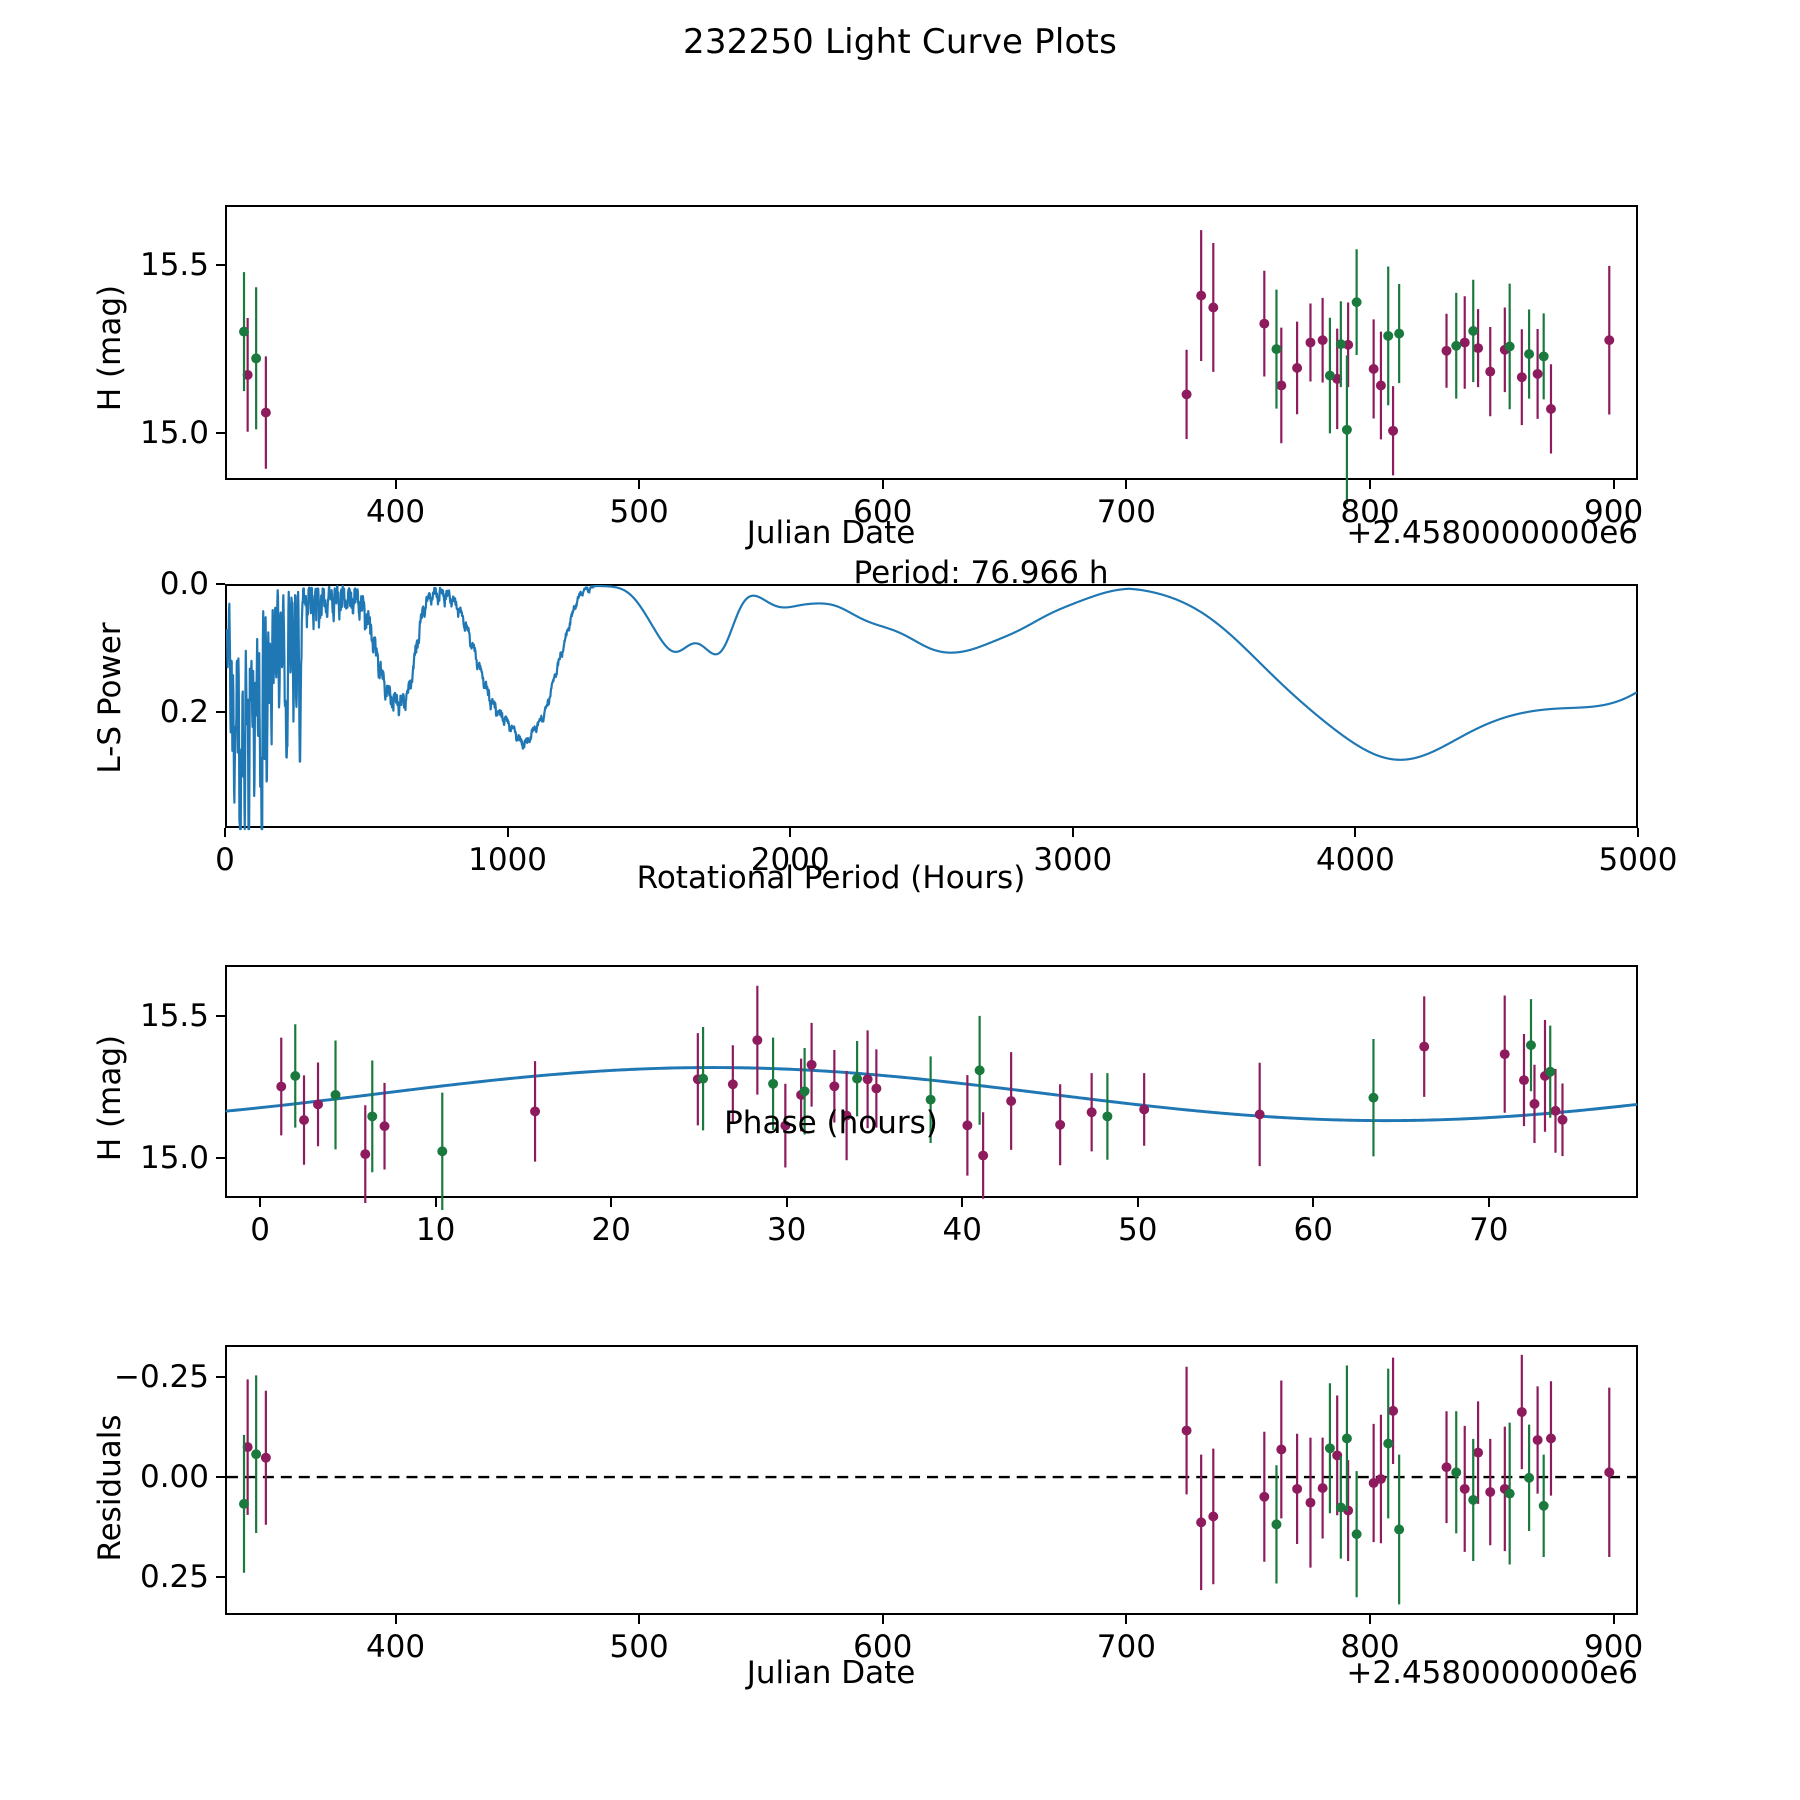 The image size is (1800, 1800). Describe the element at coordinates (161, 1377) in the screenshot. I see `y-tick-label: −0.25` at that location.